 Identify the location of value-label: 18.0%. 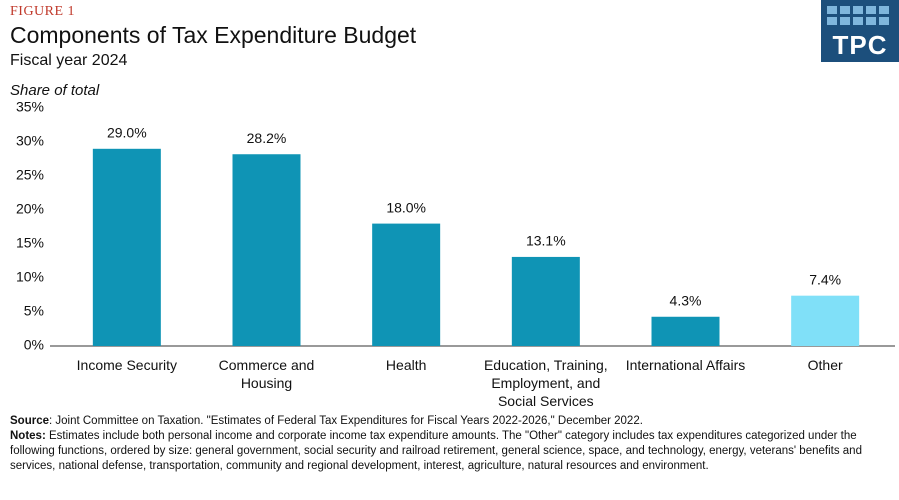
(406, 207).